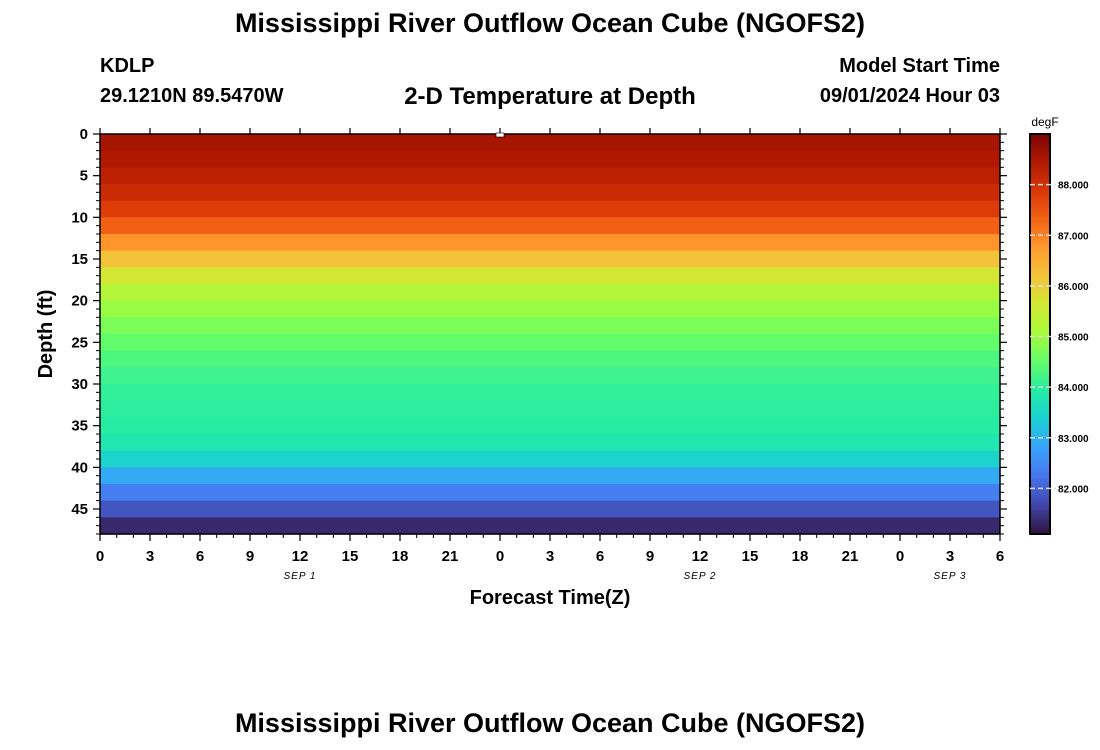 This screenshot has width=1100, height=750. What do you see at coordinates (46, 334) in the screenshot?
I see `y-axis-label: Depth (ft)` at bounding box center [46, 334].